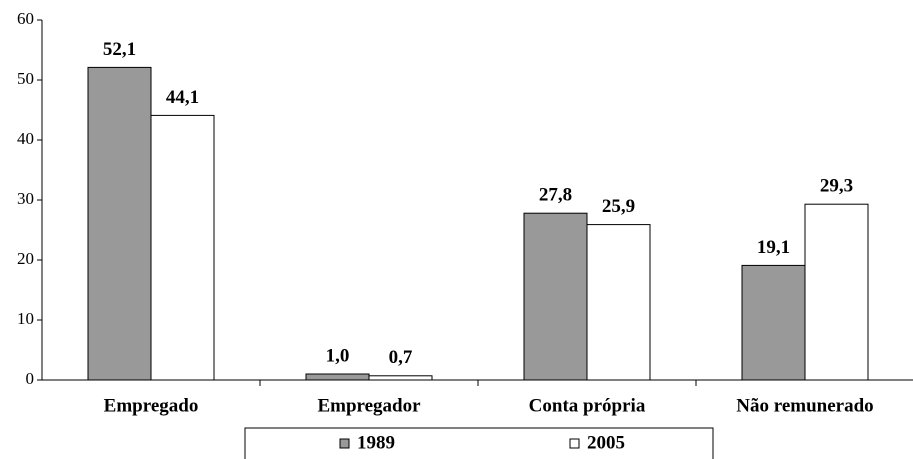 This screenshot has width=913, height=459. What do you see at coordinates (25, 18) in the screenshot?
I see `y-tick-label: 60` at bounding box center [25, 18].